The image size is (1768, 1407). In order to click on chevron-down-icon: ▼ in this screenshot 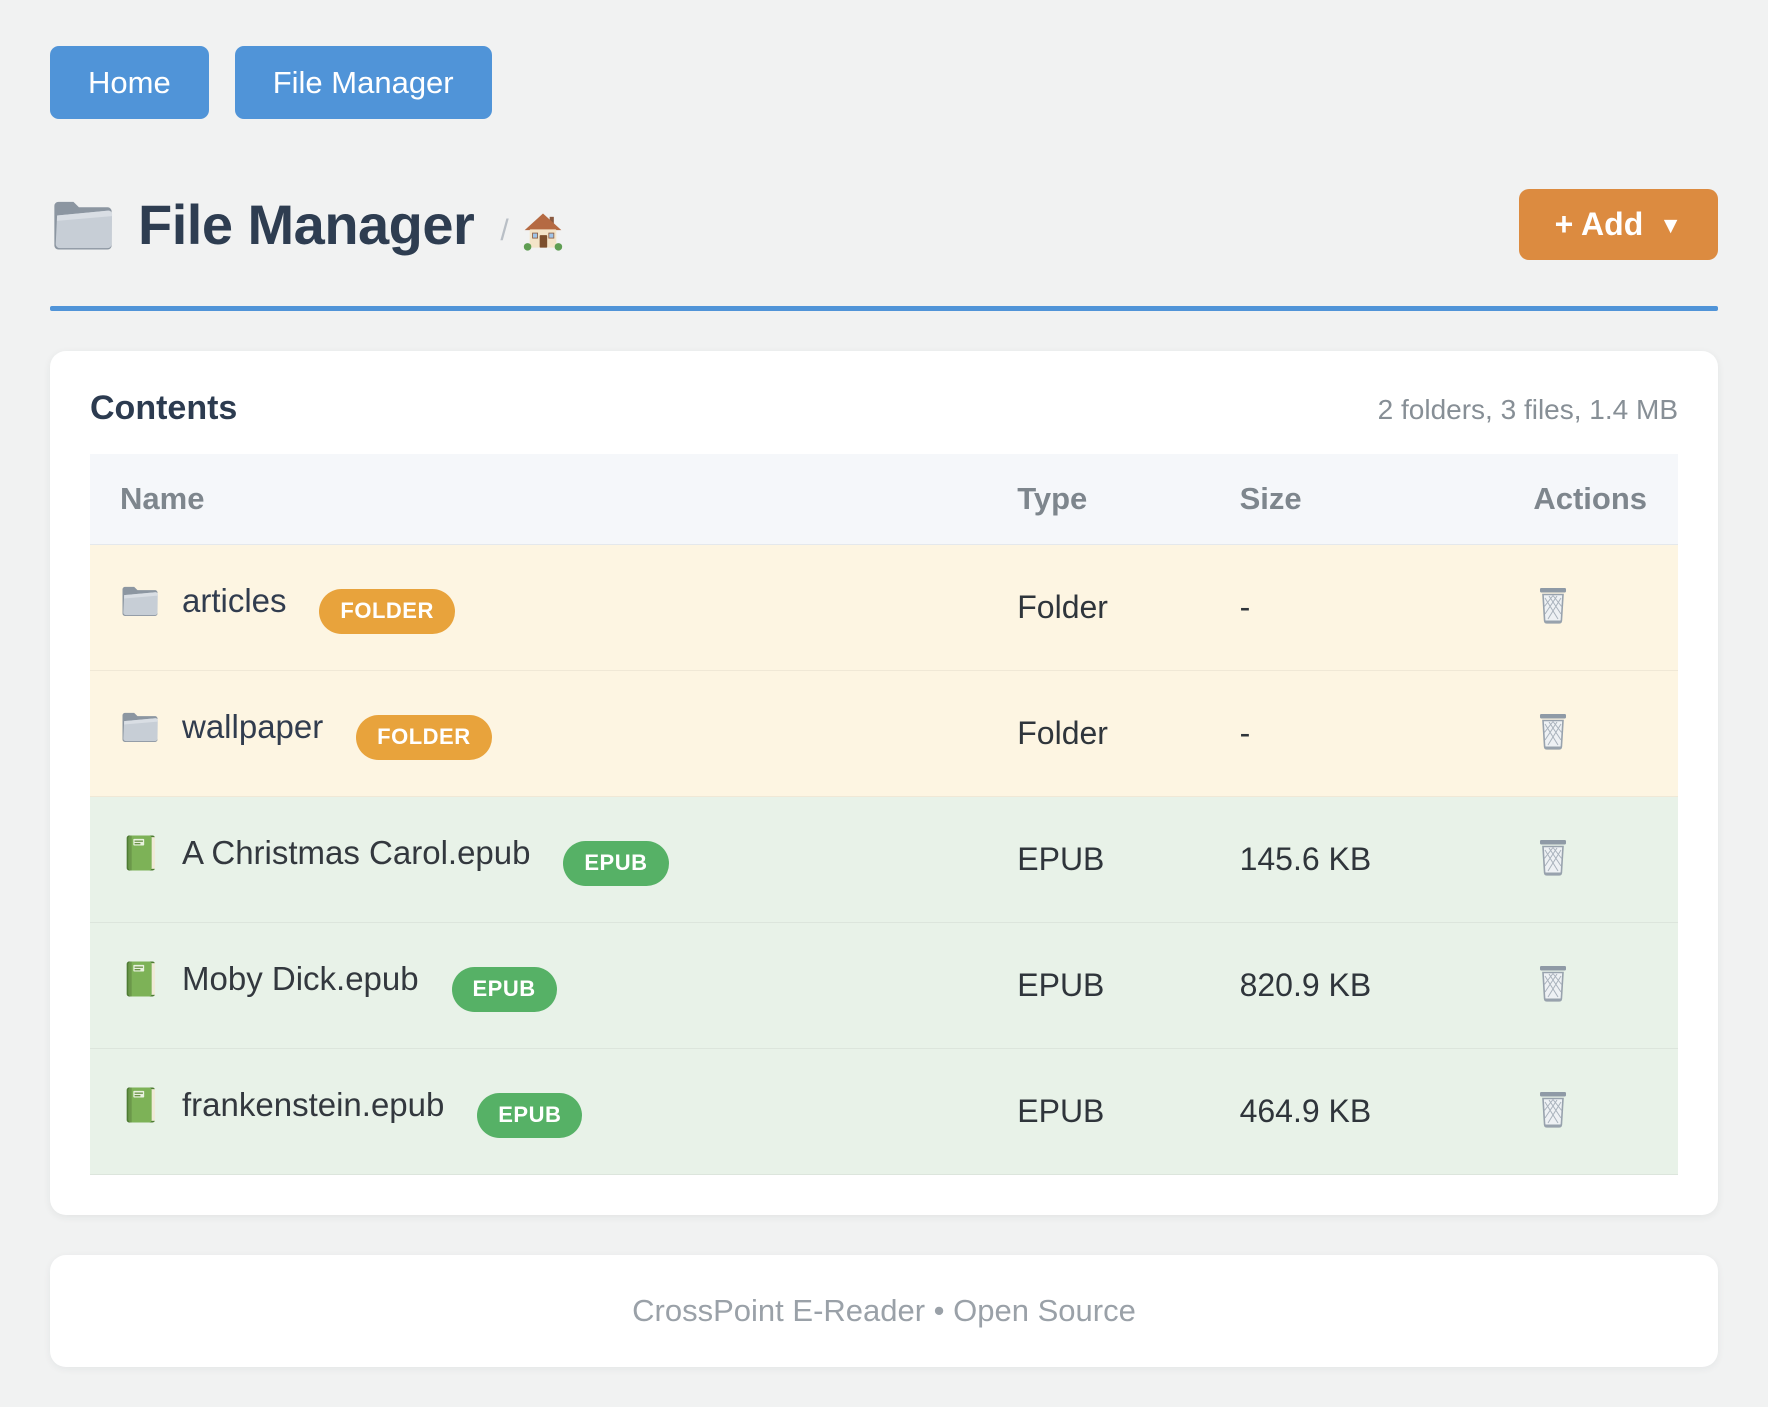, I will do `click(1670, 225)`.